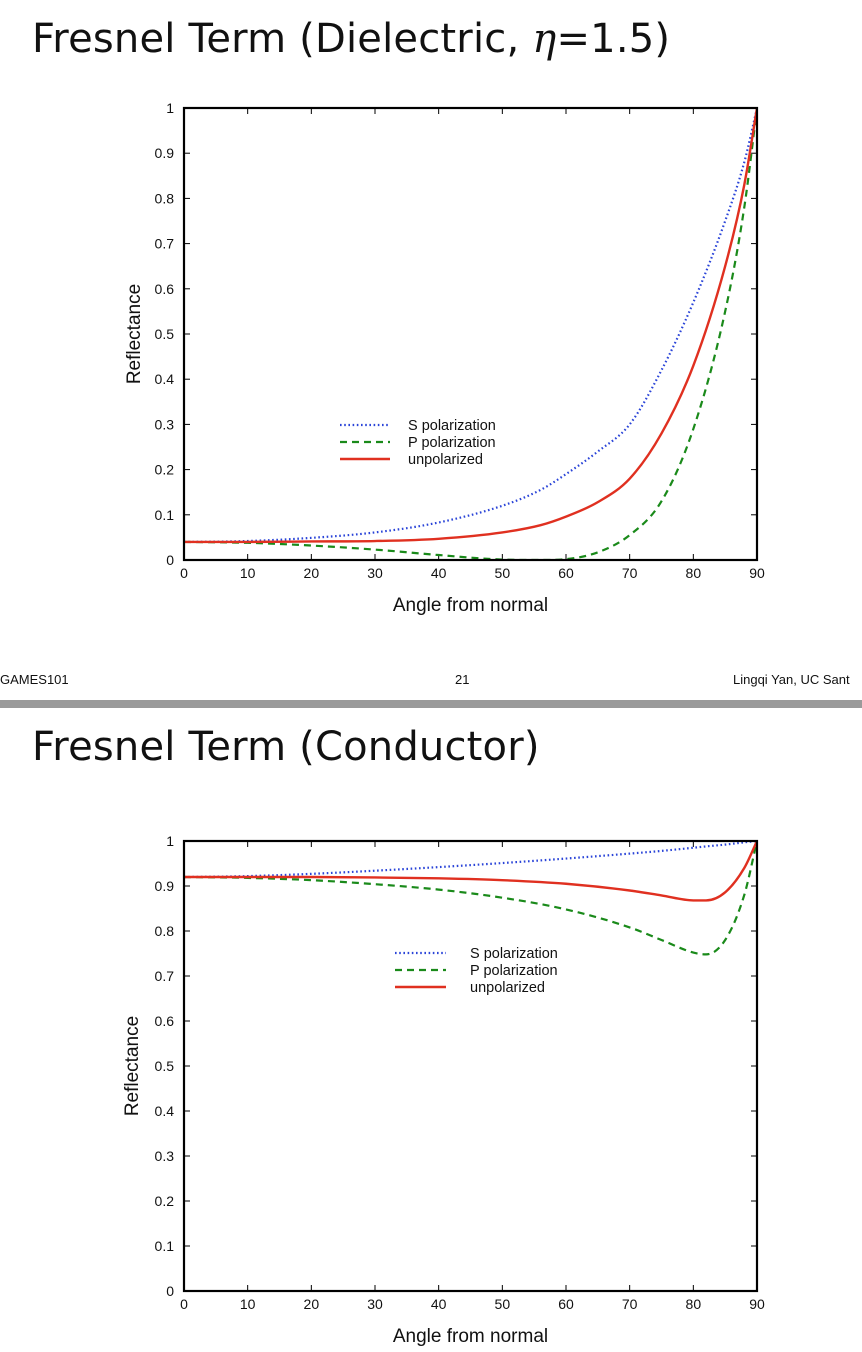  Describe the element at coordinates (462, 679) in the screenshot. I see `footer-page-number: 21` at that location.